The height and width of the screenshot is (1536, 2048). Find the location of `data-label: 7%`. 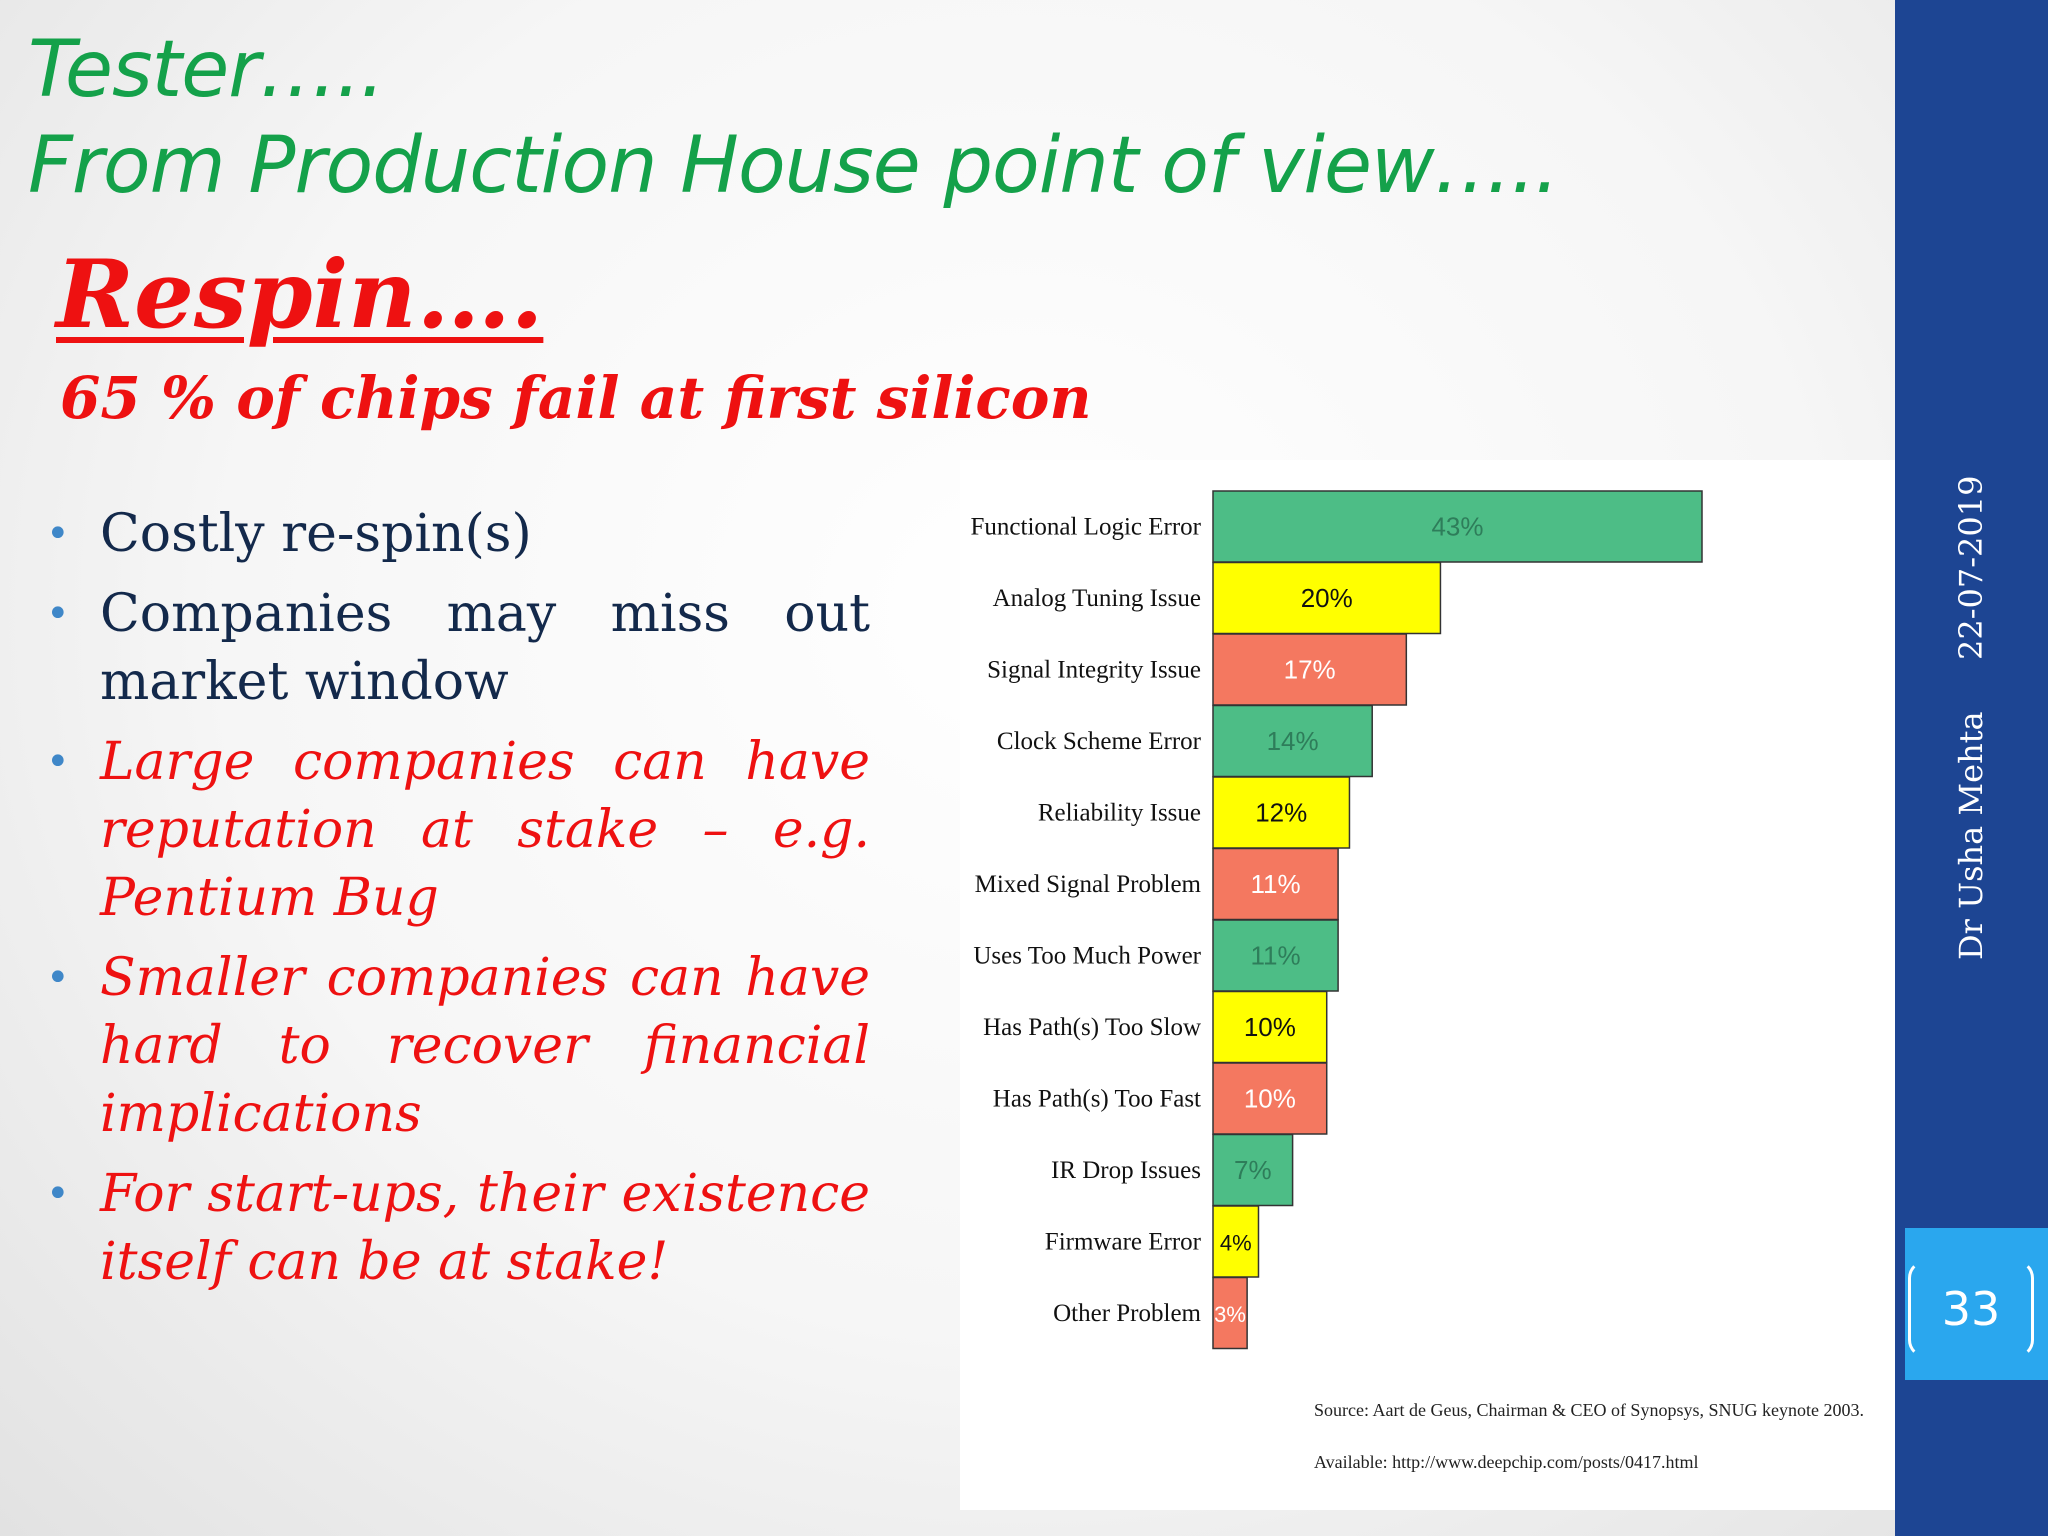

data-label: 7% is located at coordinates (1253, 1170).